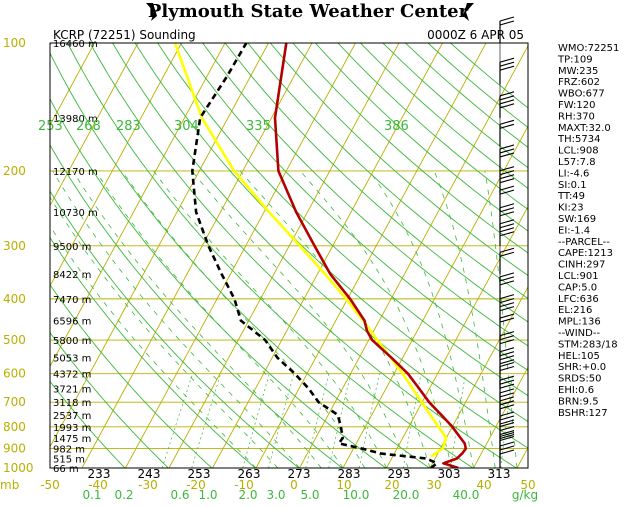  What do you see at coordinates (309, 495) in the screenshot?
I see `mixing-ratio-label: 5.0` at bounding box center [309, 495].